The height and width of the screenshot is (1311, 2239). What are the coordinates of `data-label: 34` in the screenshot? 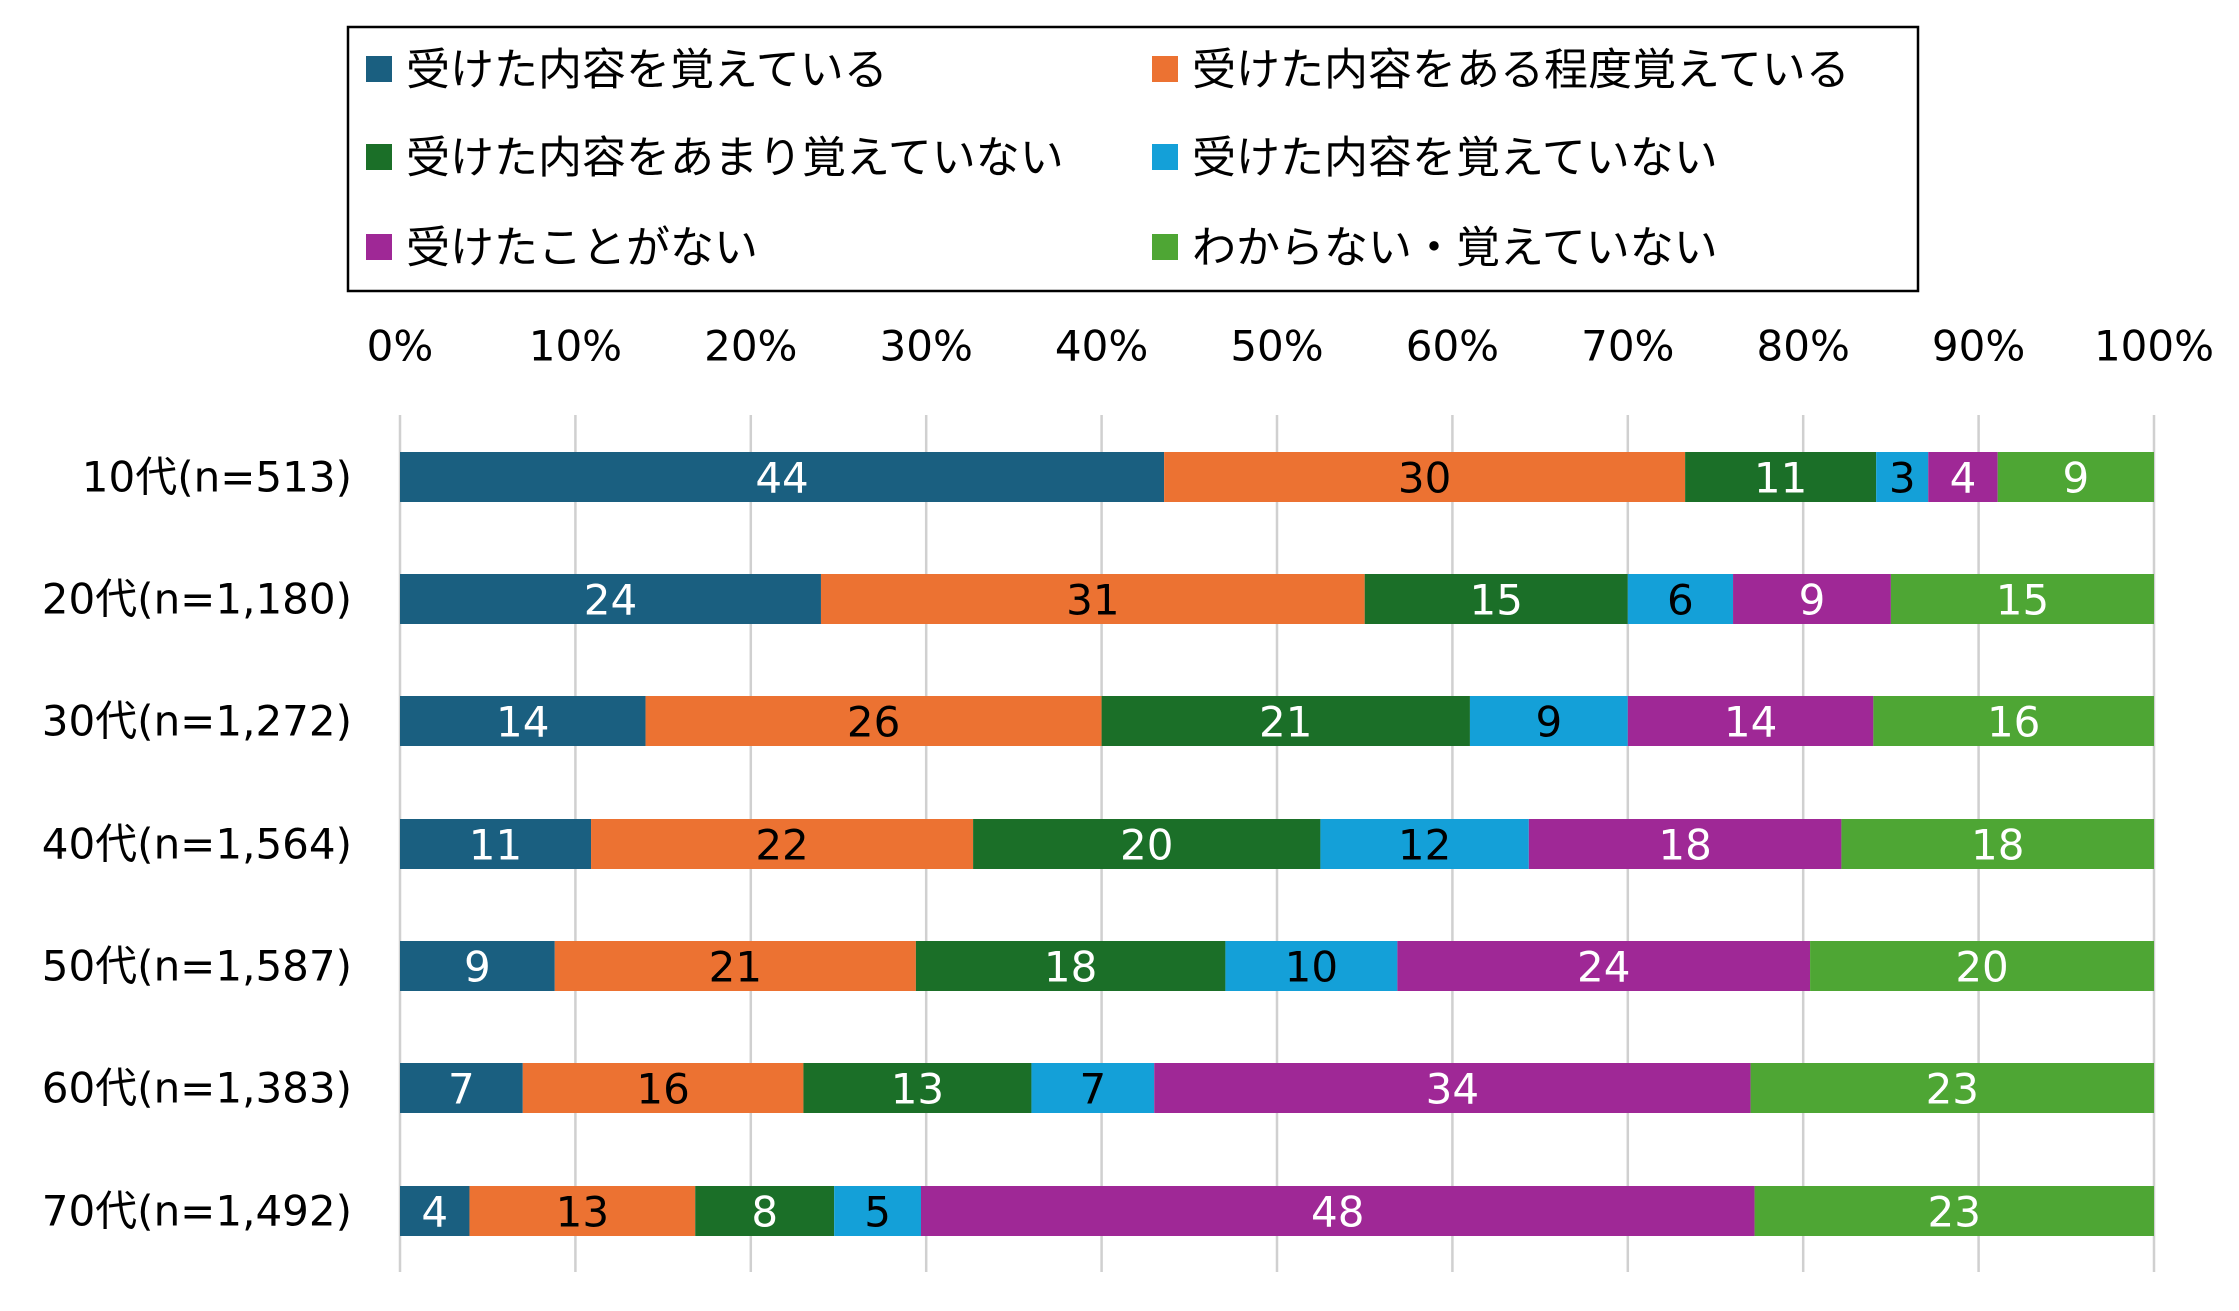 It's located at (1452, 1089).